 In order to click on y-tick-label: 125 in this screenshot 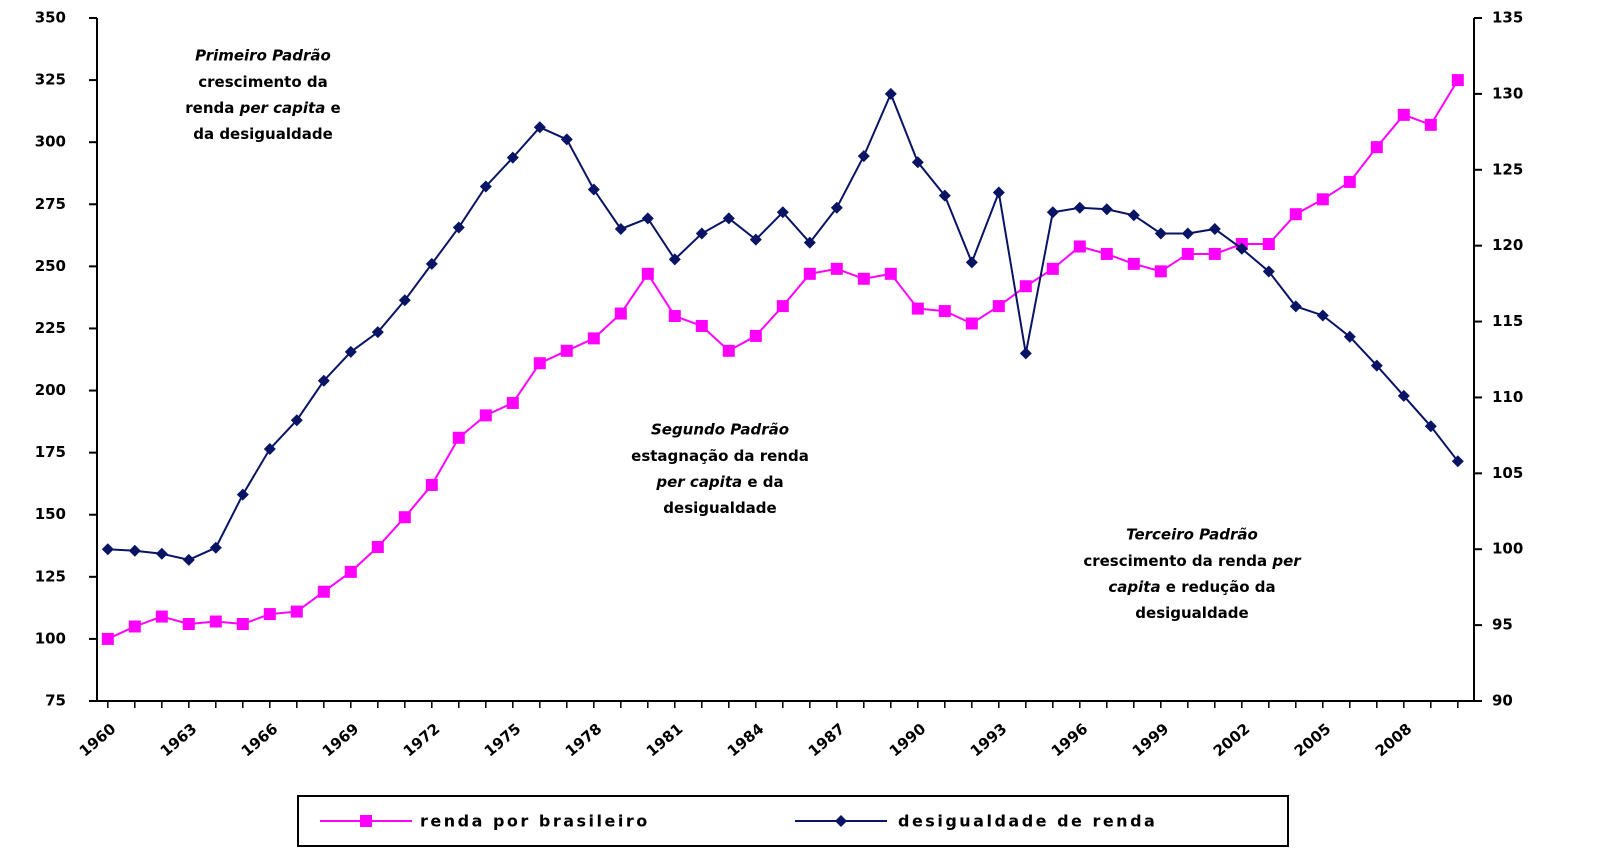, I will do `click(50, 576)`.